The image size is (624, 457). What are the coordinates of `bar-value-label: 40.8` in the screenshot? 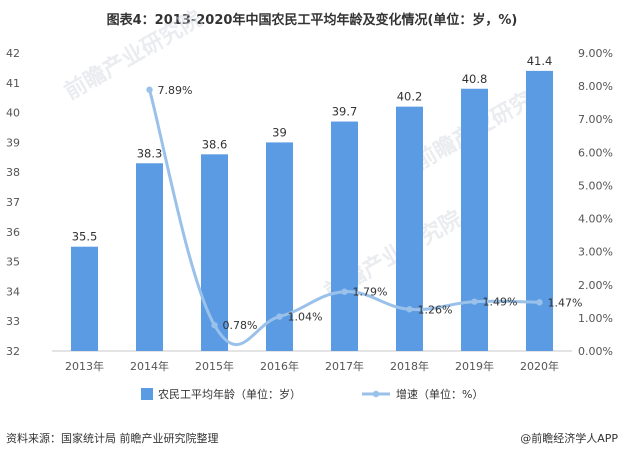 It's located at (475, 79).